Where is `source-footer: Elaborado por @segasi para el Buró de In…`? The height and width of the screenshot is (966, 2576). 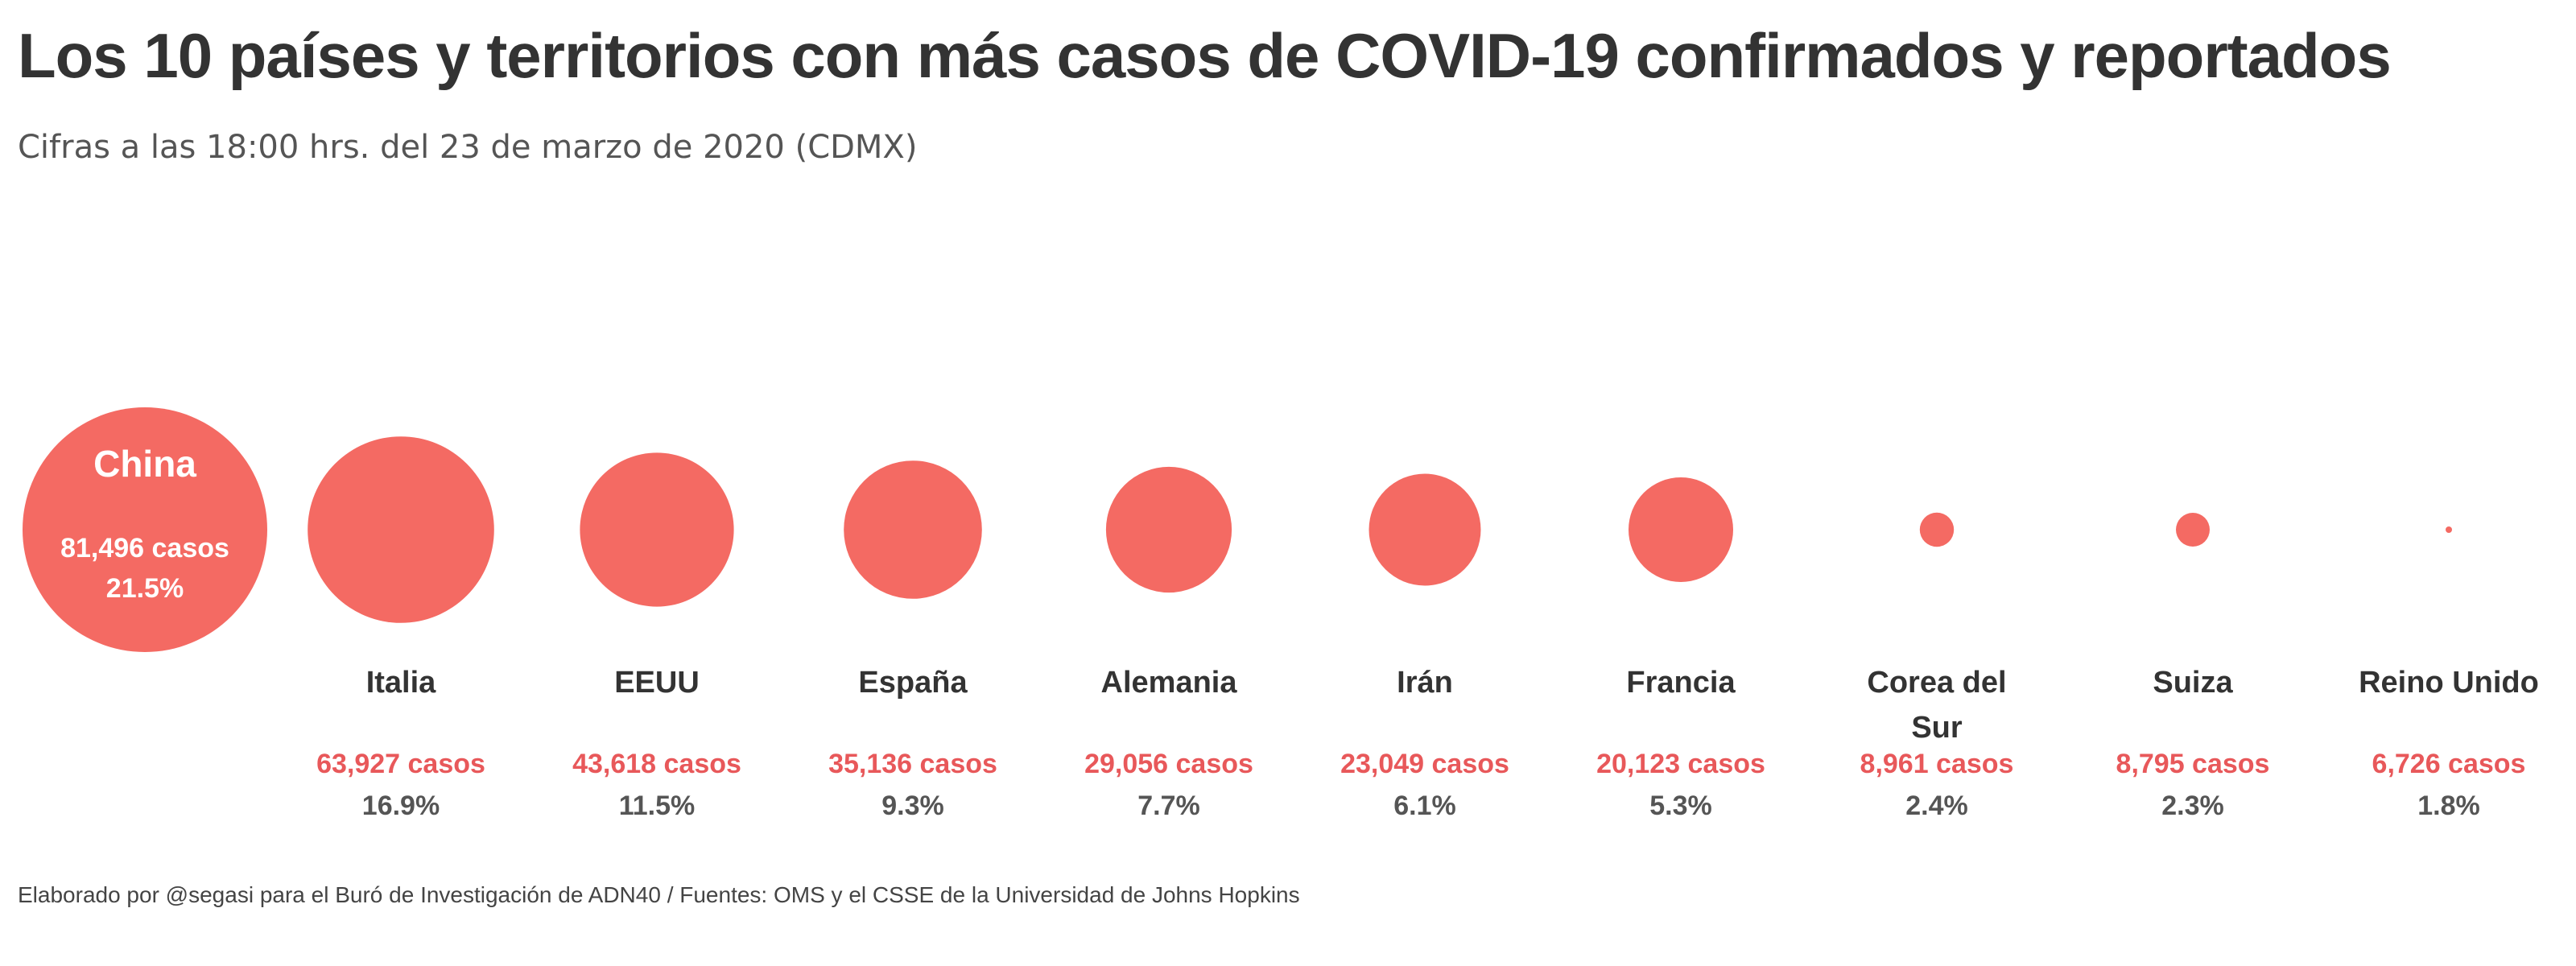 source-footer: Elaborado por @segasi para el Buró de In… is located at coordinates (659, 894).